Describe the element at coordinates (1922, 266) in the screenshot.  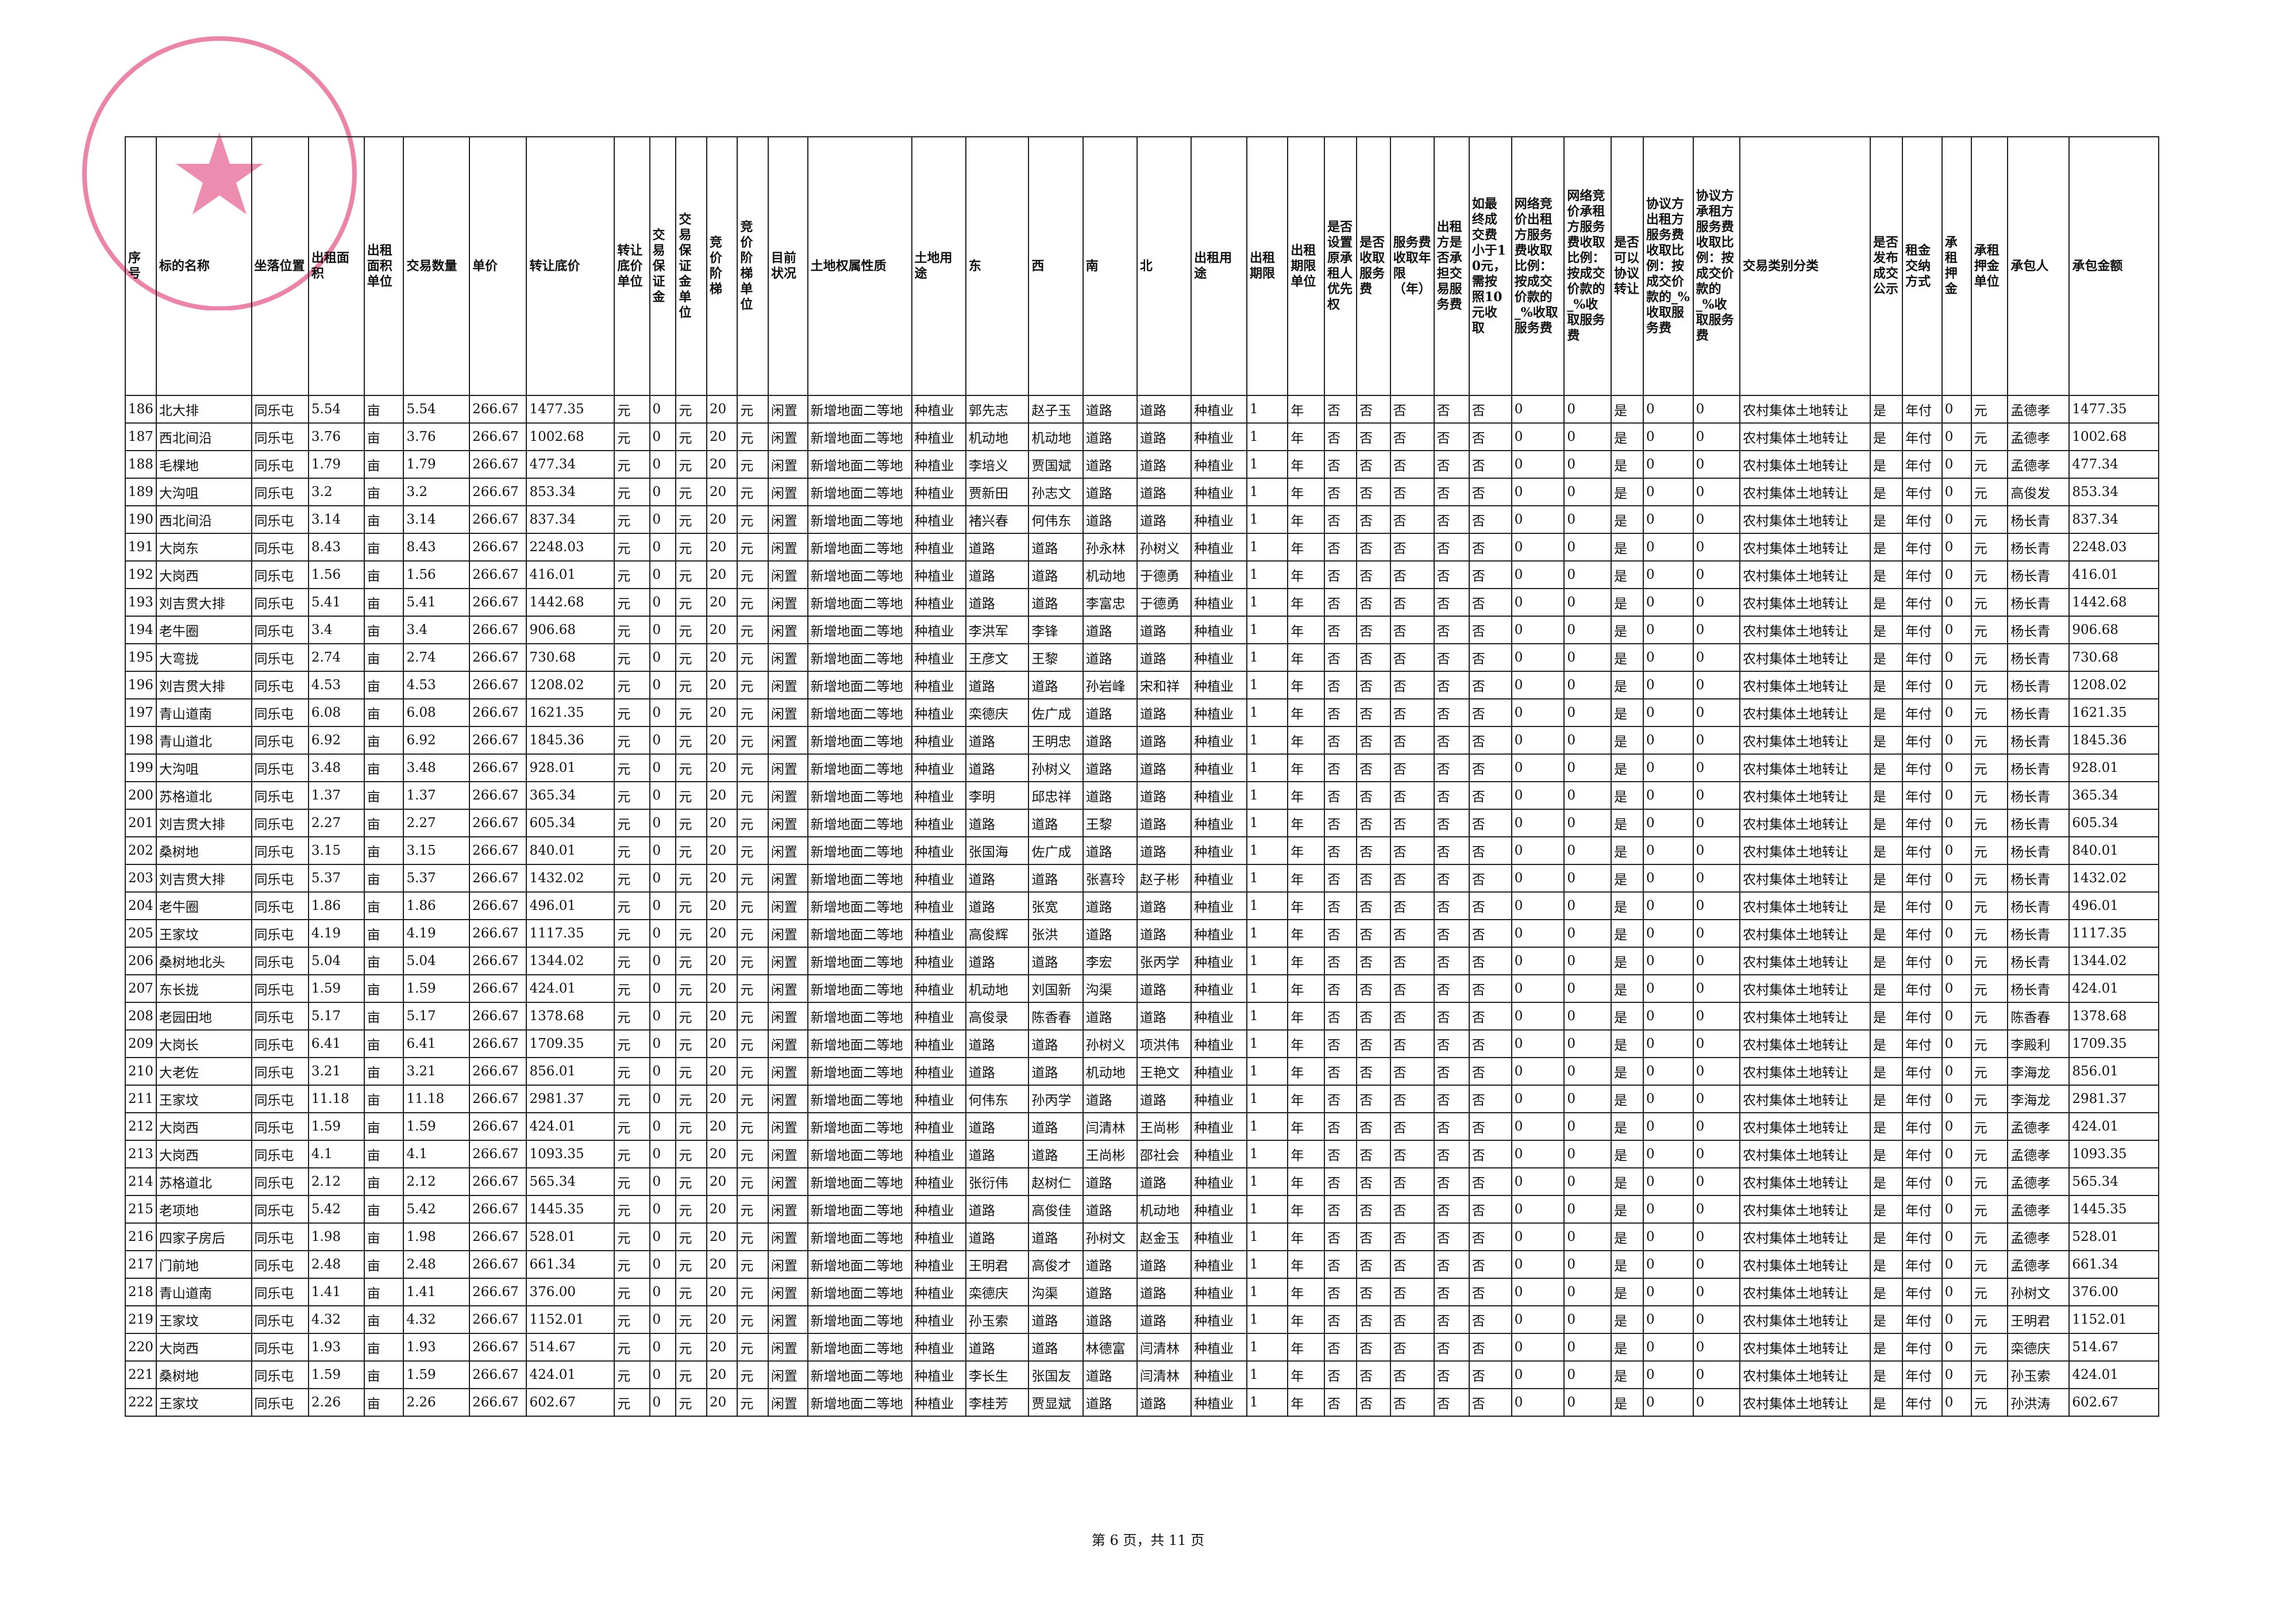
I see `header-cell: 租金交纳方式` at that location.